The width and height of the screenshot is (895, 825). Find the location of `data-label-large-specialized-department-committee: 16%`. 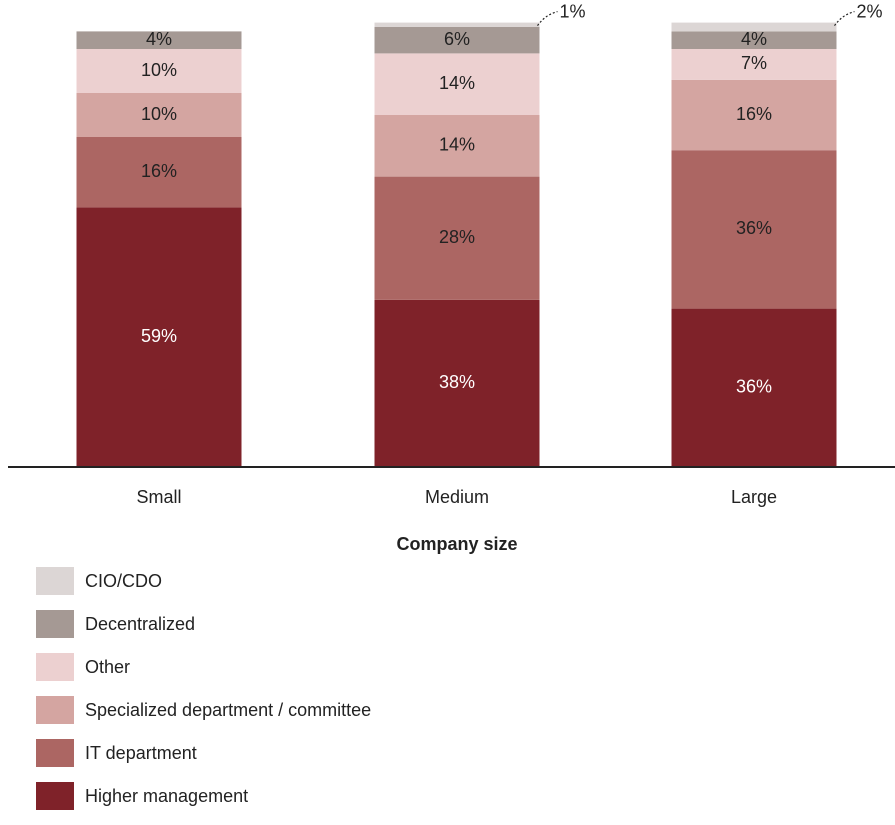

data-label-large-specialized-department-committee: 16% is located at coordinates (754, 114).